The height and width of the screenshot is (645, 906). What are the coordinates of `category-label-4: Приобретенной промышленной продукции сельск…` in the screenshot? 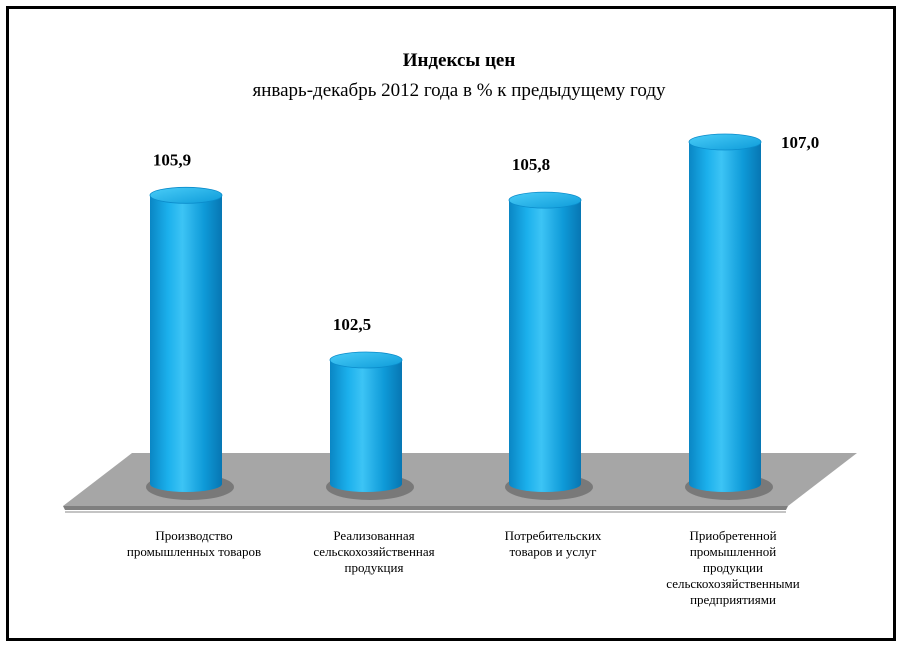 It's located at (732, 567).